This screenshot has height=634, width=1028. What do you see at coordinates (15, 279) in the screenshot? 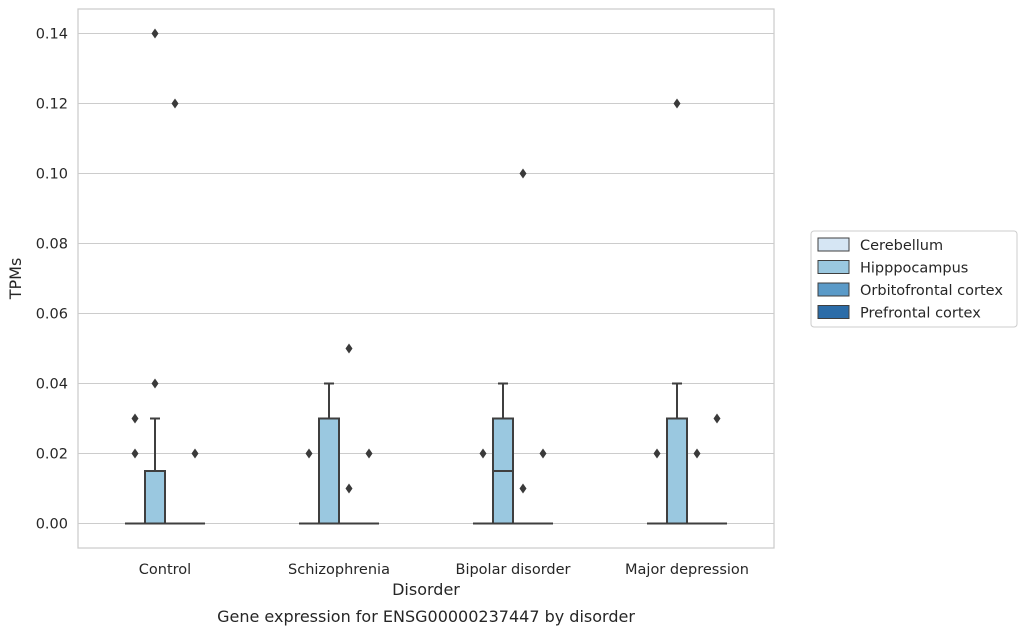
I see `y-axis-label: TPMs` at bounding box center [15, 279].